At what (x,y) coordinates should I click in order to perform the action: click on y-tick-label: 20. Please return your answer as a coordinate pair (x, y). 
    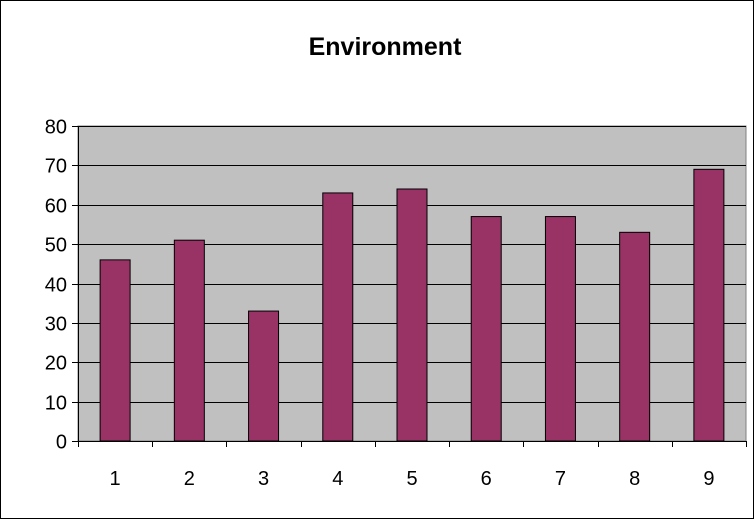
    Looking at the image, I should click on (56, 364).